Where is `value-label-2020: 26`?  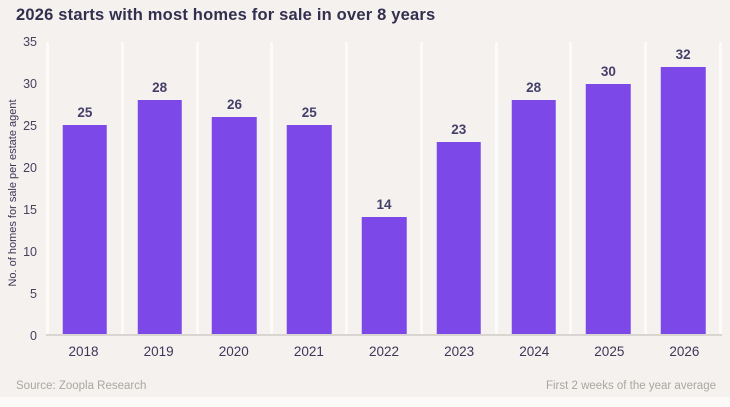
value-label-2020: 26 is located at coordinates (234, 105).